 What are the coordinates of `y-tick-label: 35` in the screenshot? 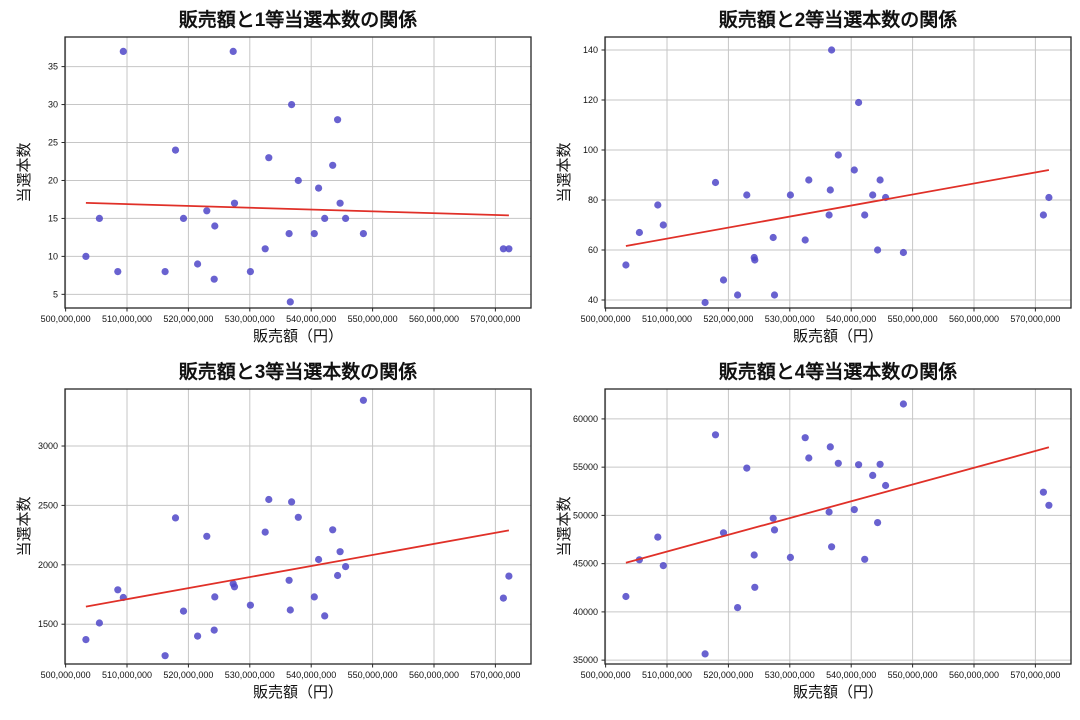 It's located at (53, 67).